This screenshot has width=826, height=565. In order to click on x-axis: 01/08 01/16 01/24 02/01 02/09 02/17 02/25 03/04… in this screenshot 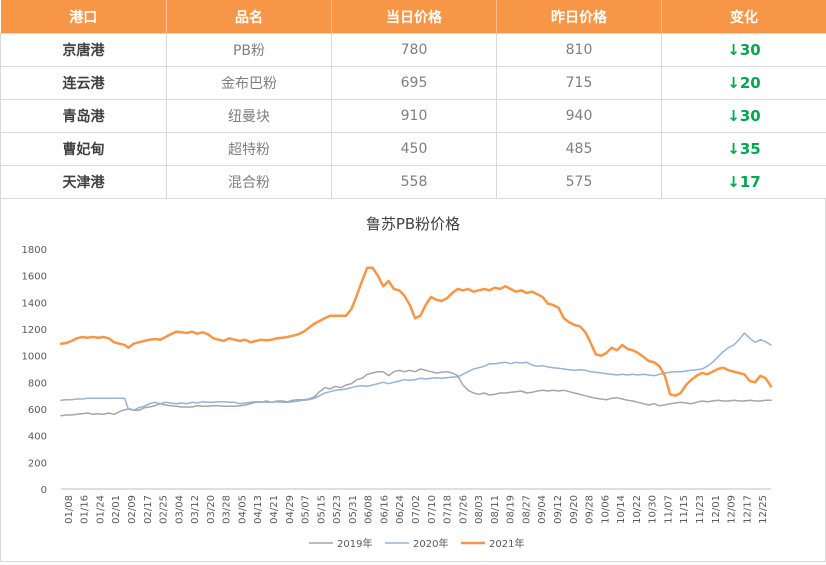, I will do `click(416, 506)`.